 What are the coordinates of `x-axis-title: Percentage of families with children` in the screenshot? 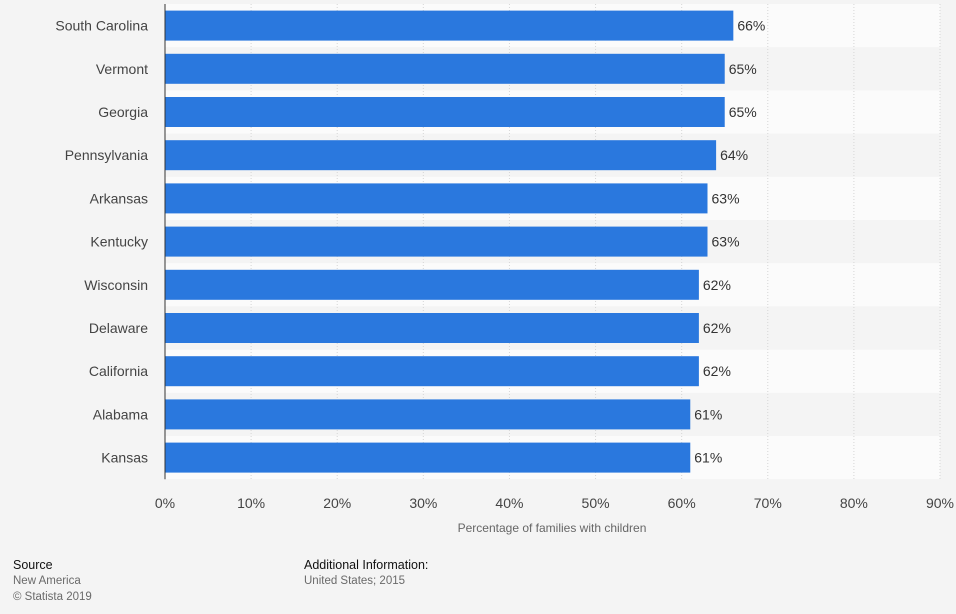 It's located at (552, 528).